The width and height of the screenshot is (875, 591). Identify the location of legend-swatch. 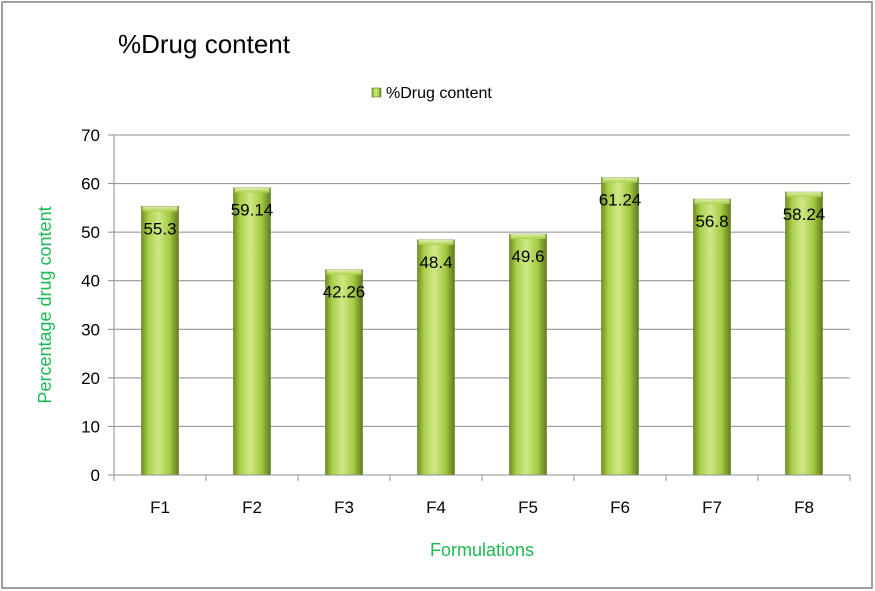
(376, 92).